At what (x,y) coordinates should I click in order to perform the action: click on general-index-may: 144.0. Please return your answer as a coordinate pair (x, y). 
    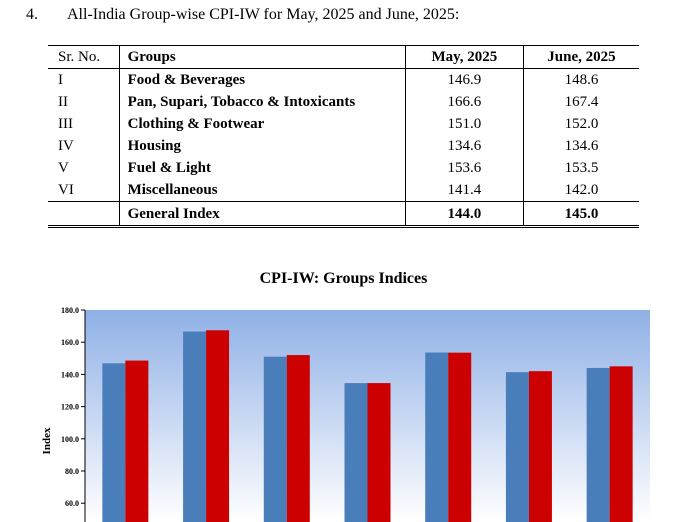
    Looking at the image, I should click on (464, 214).